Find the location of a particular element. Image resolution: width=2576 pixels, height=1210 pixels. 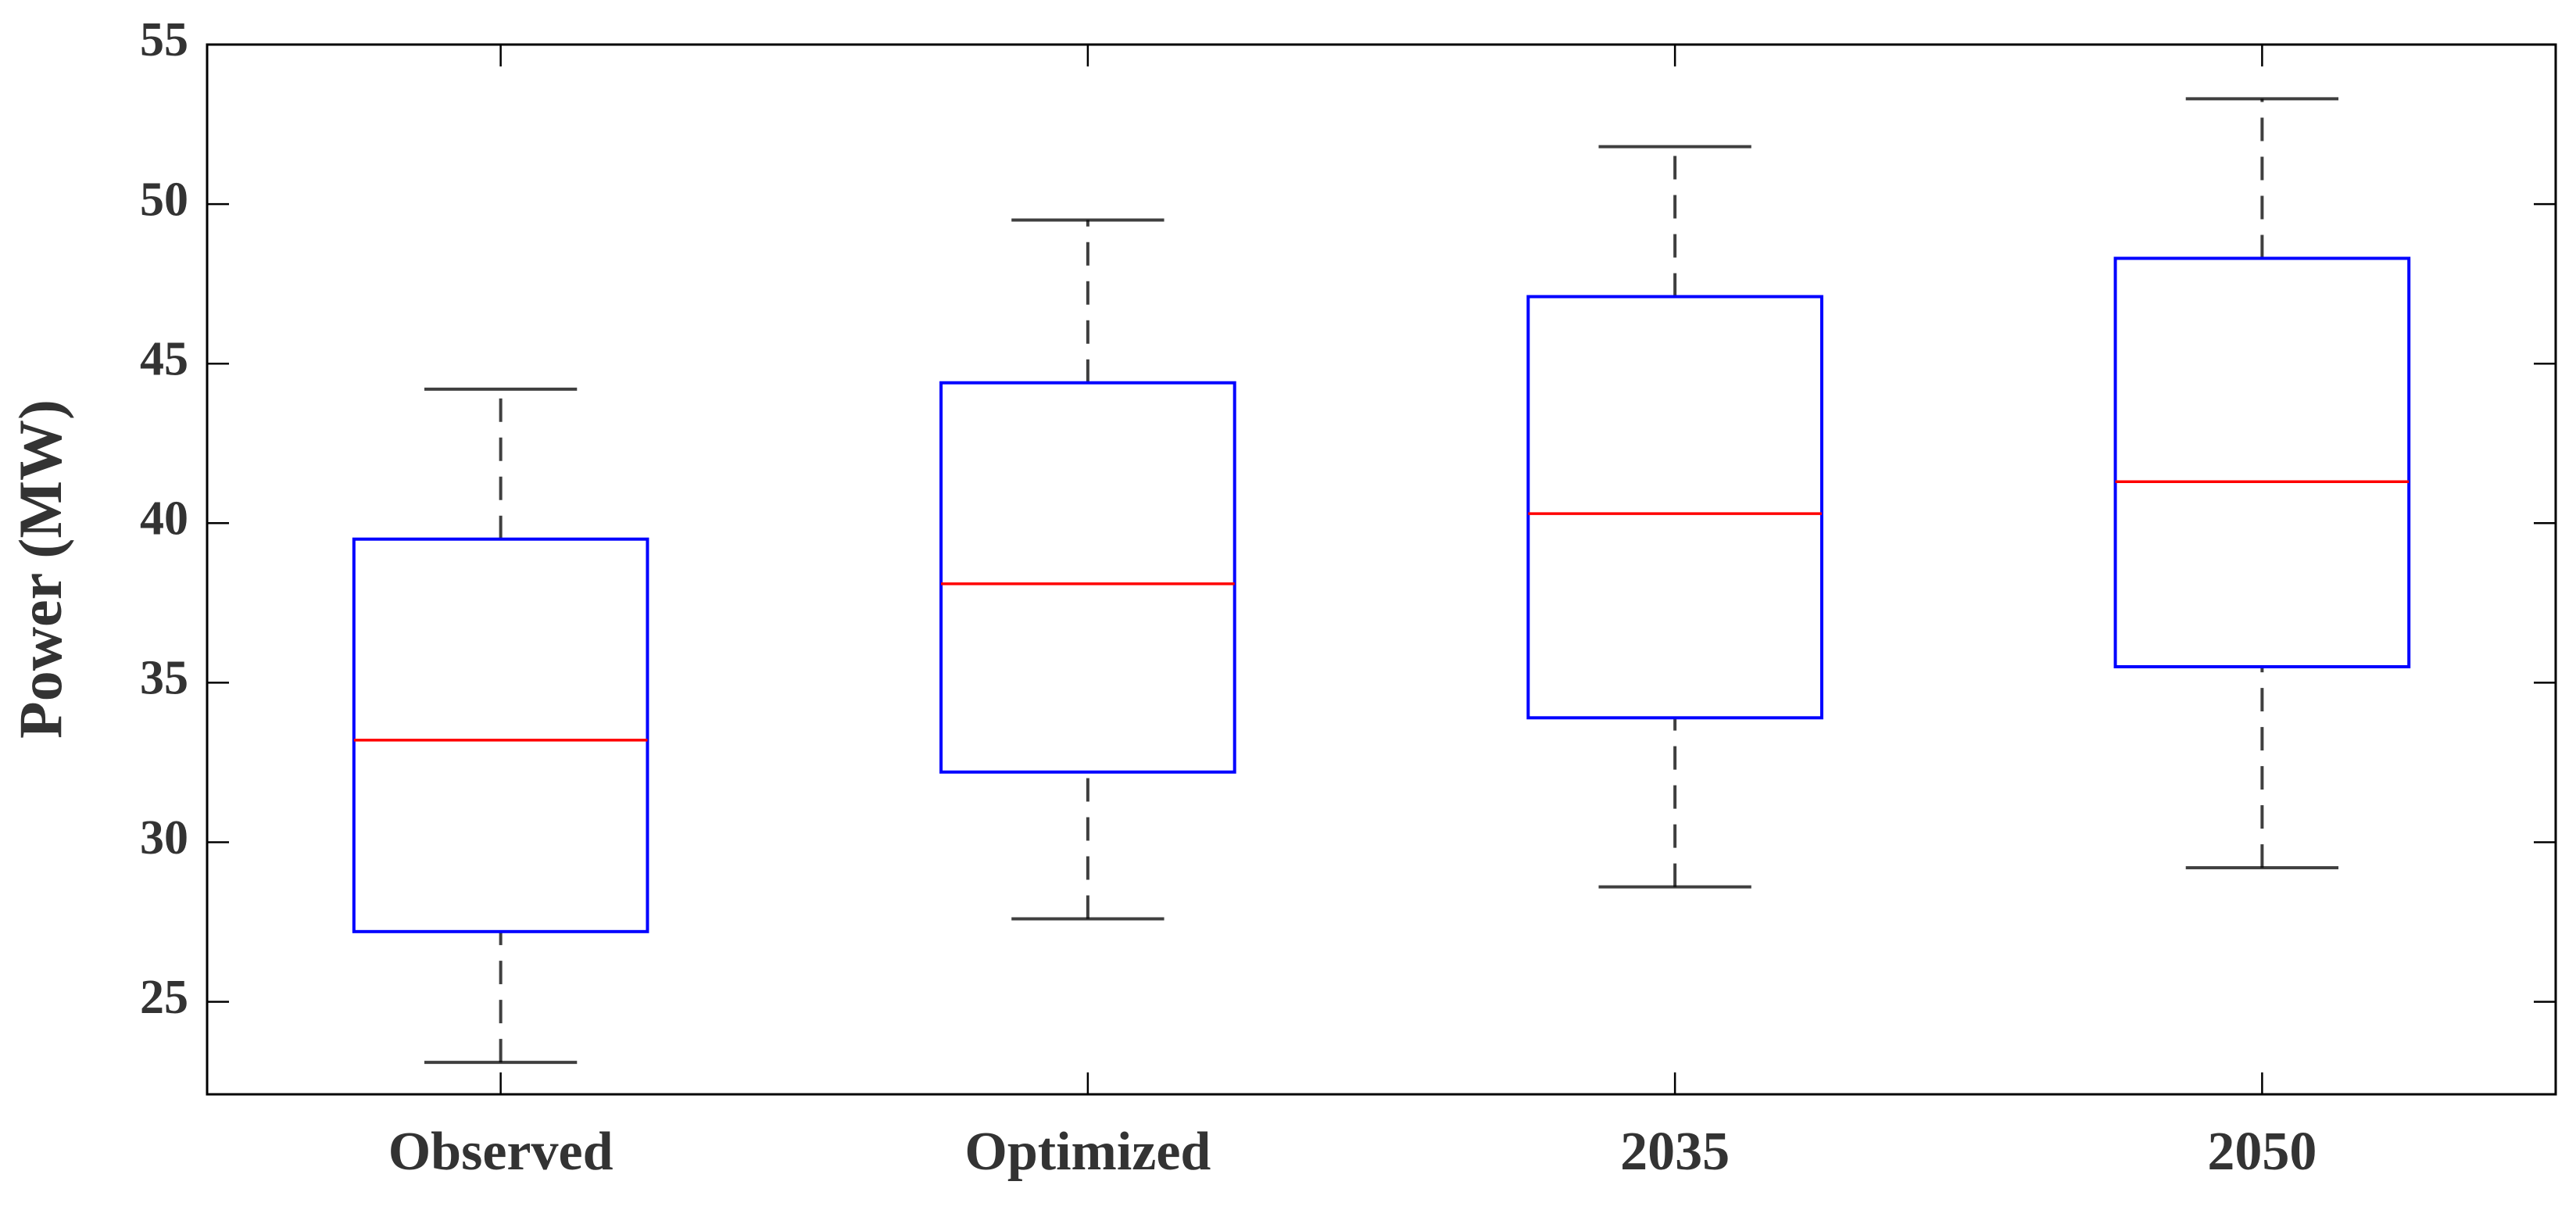

y-tick-label: 25 is located at coordinates (164, 997).